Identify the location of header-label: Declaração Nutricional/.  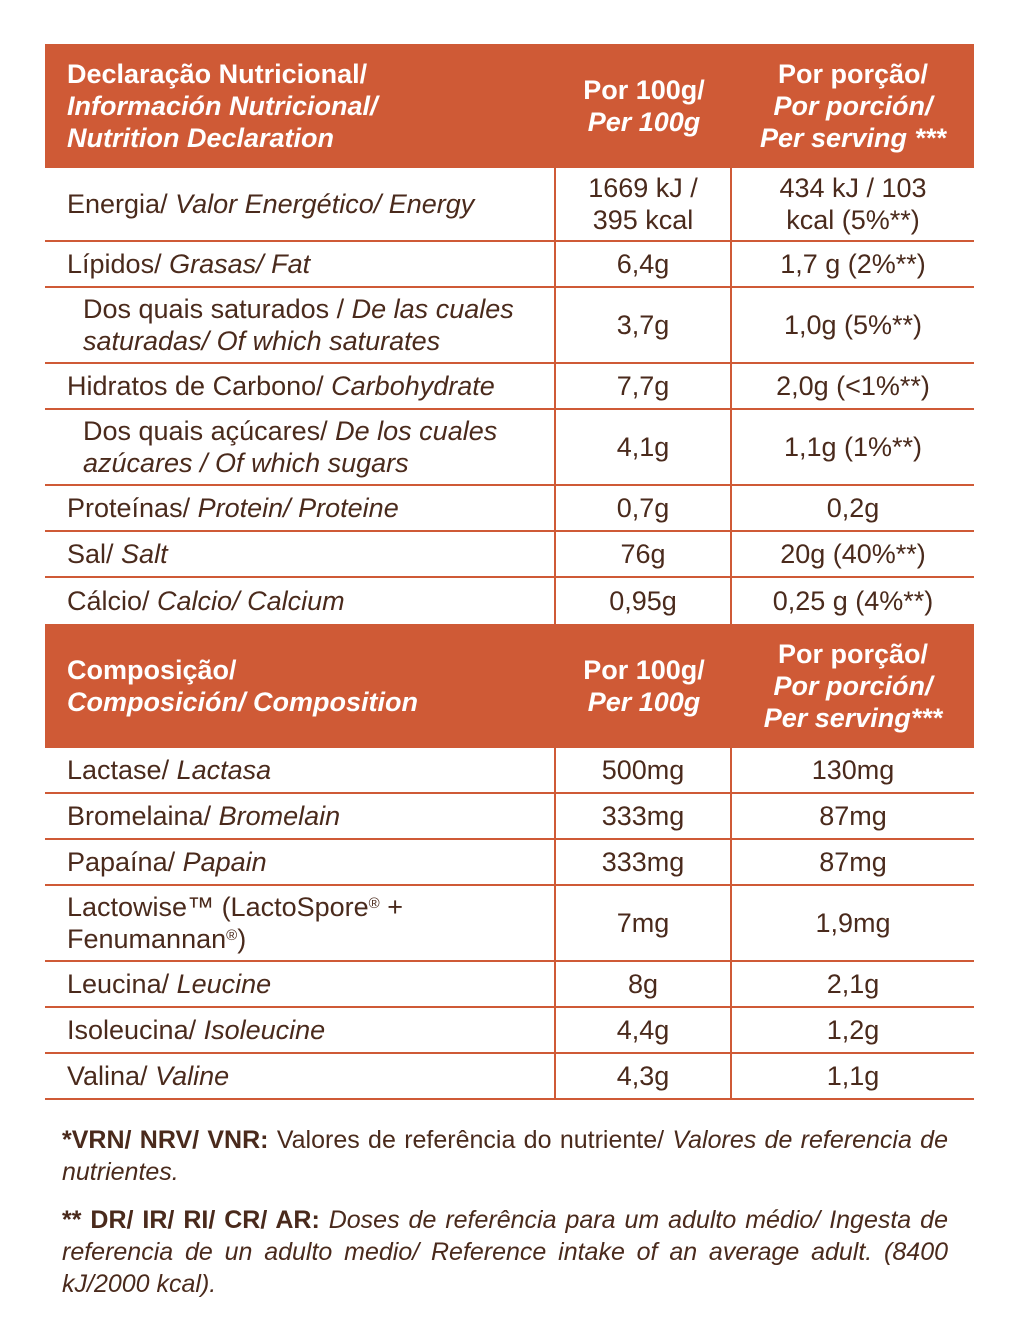
(217, 74).